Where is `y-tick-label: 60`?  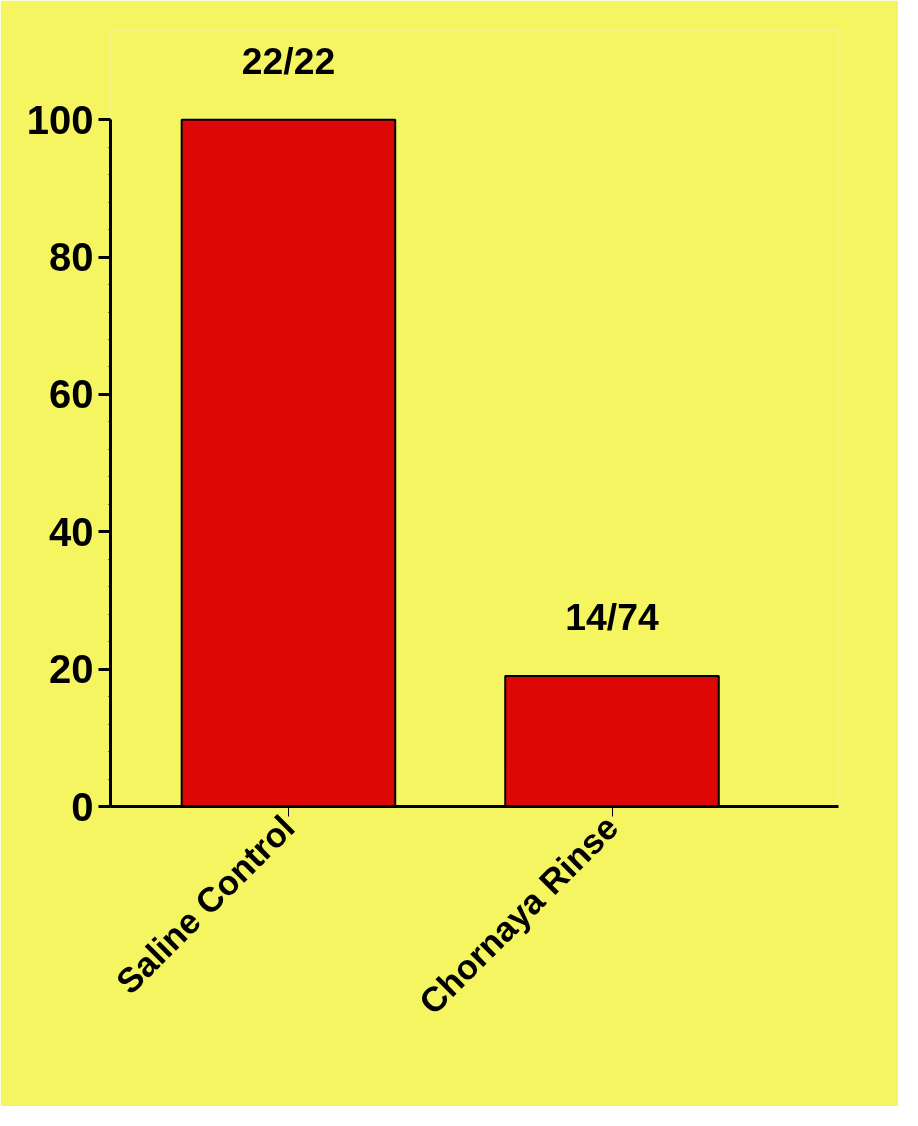
y-tick-label: 60 is located at coordinates (71, 394).